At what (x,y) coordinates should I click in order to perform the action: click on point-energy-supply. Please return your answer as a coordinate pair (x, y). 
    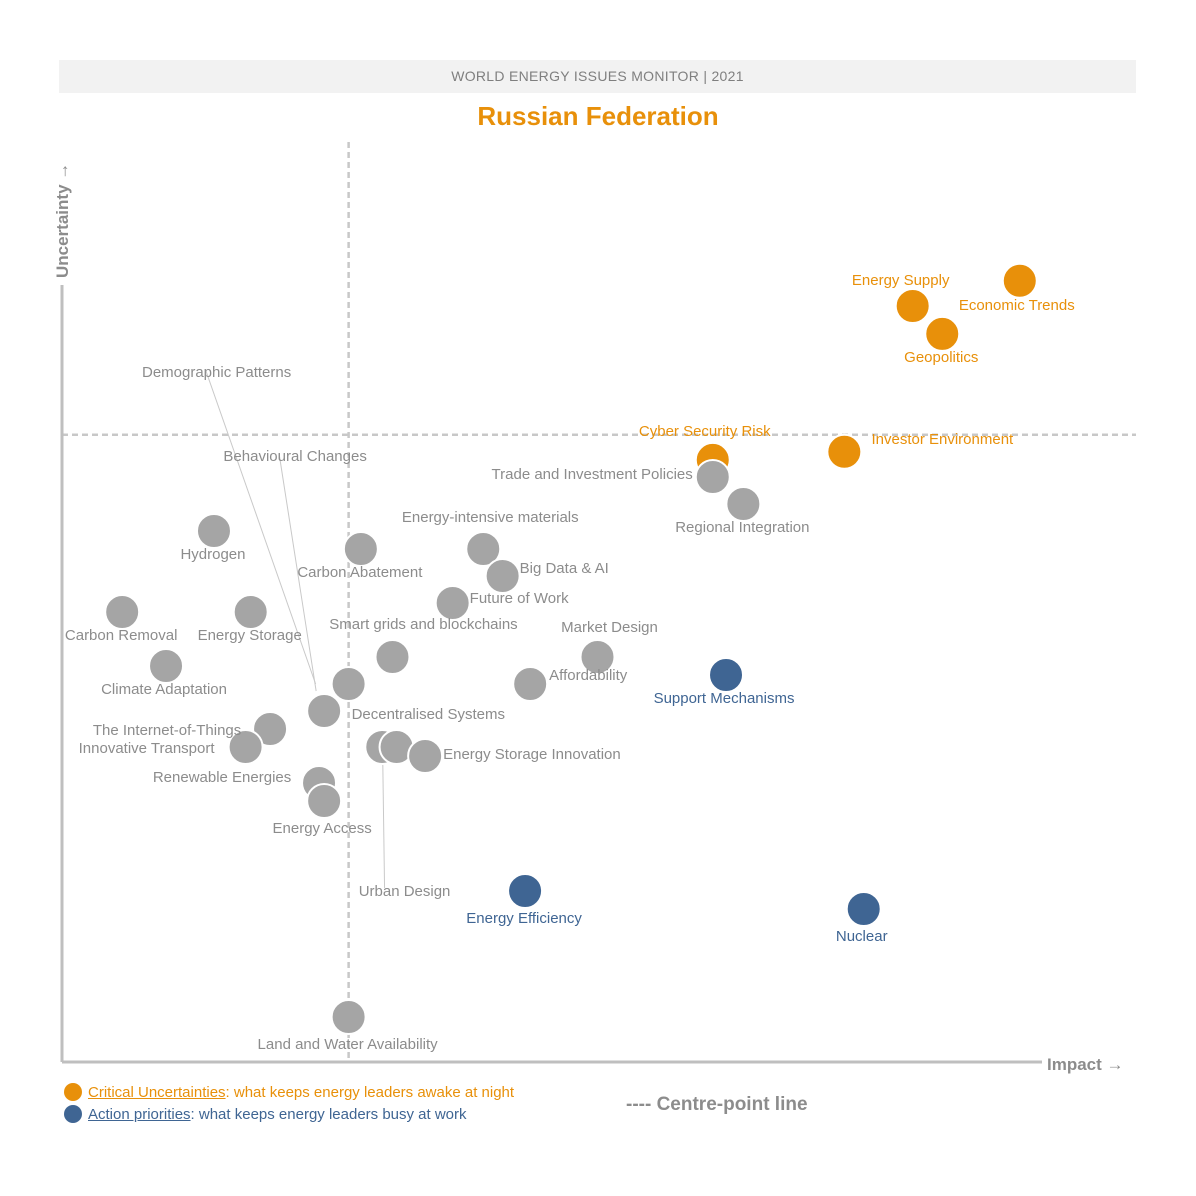
    Looking at the image, I should click on (912, 306).